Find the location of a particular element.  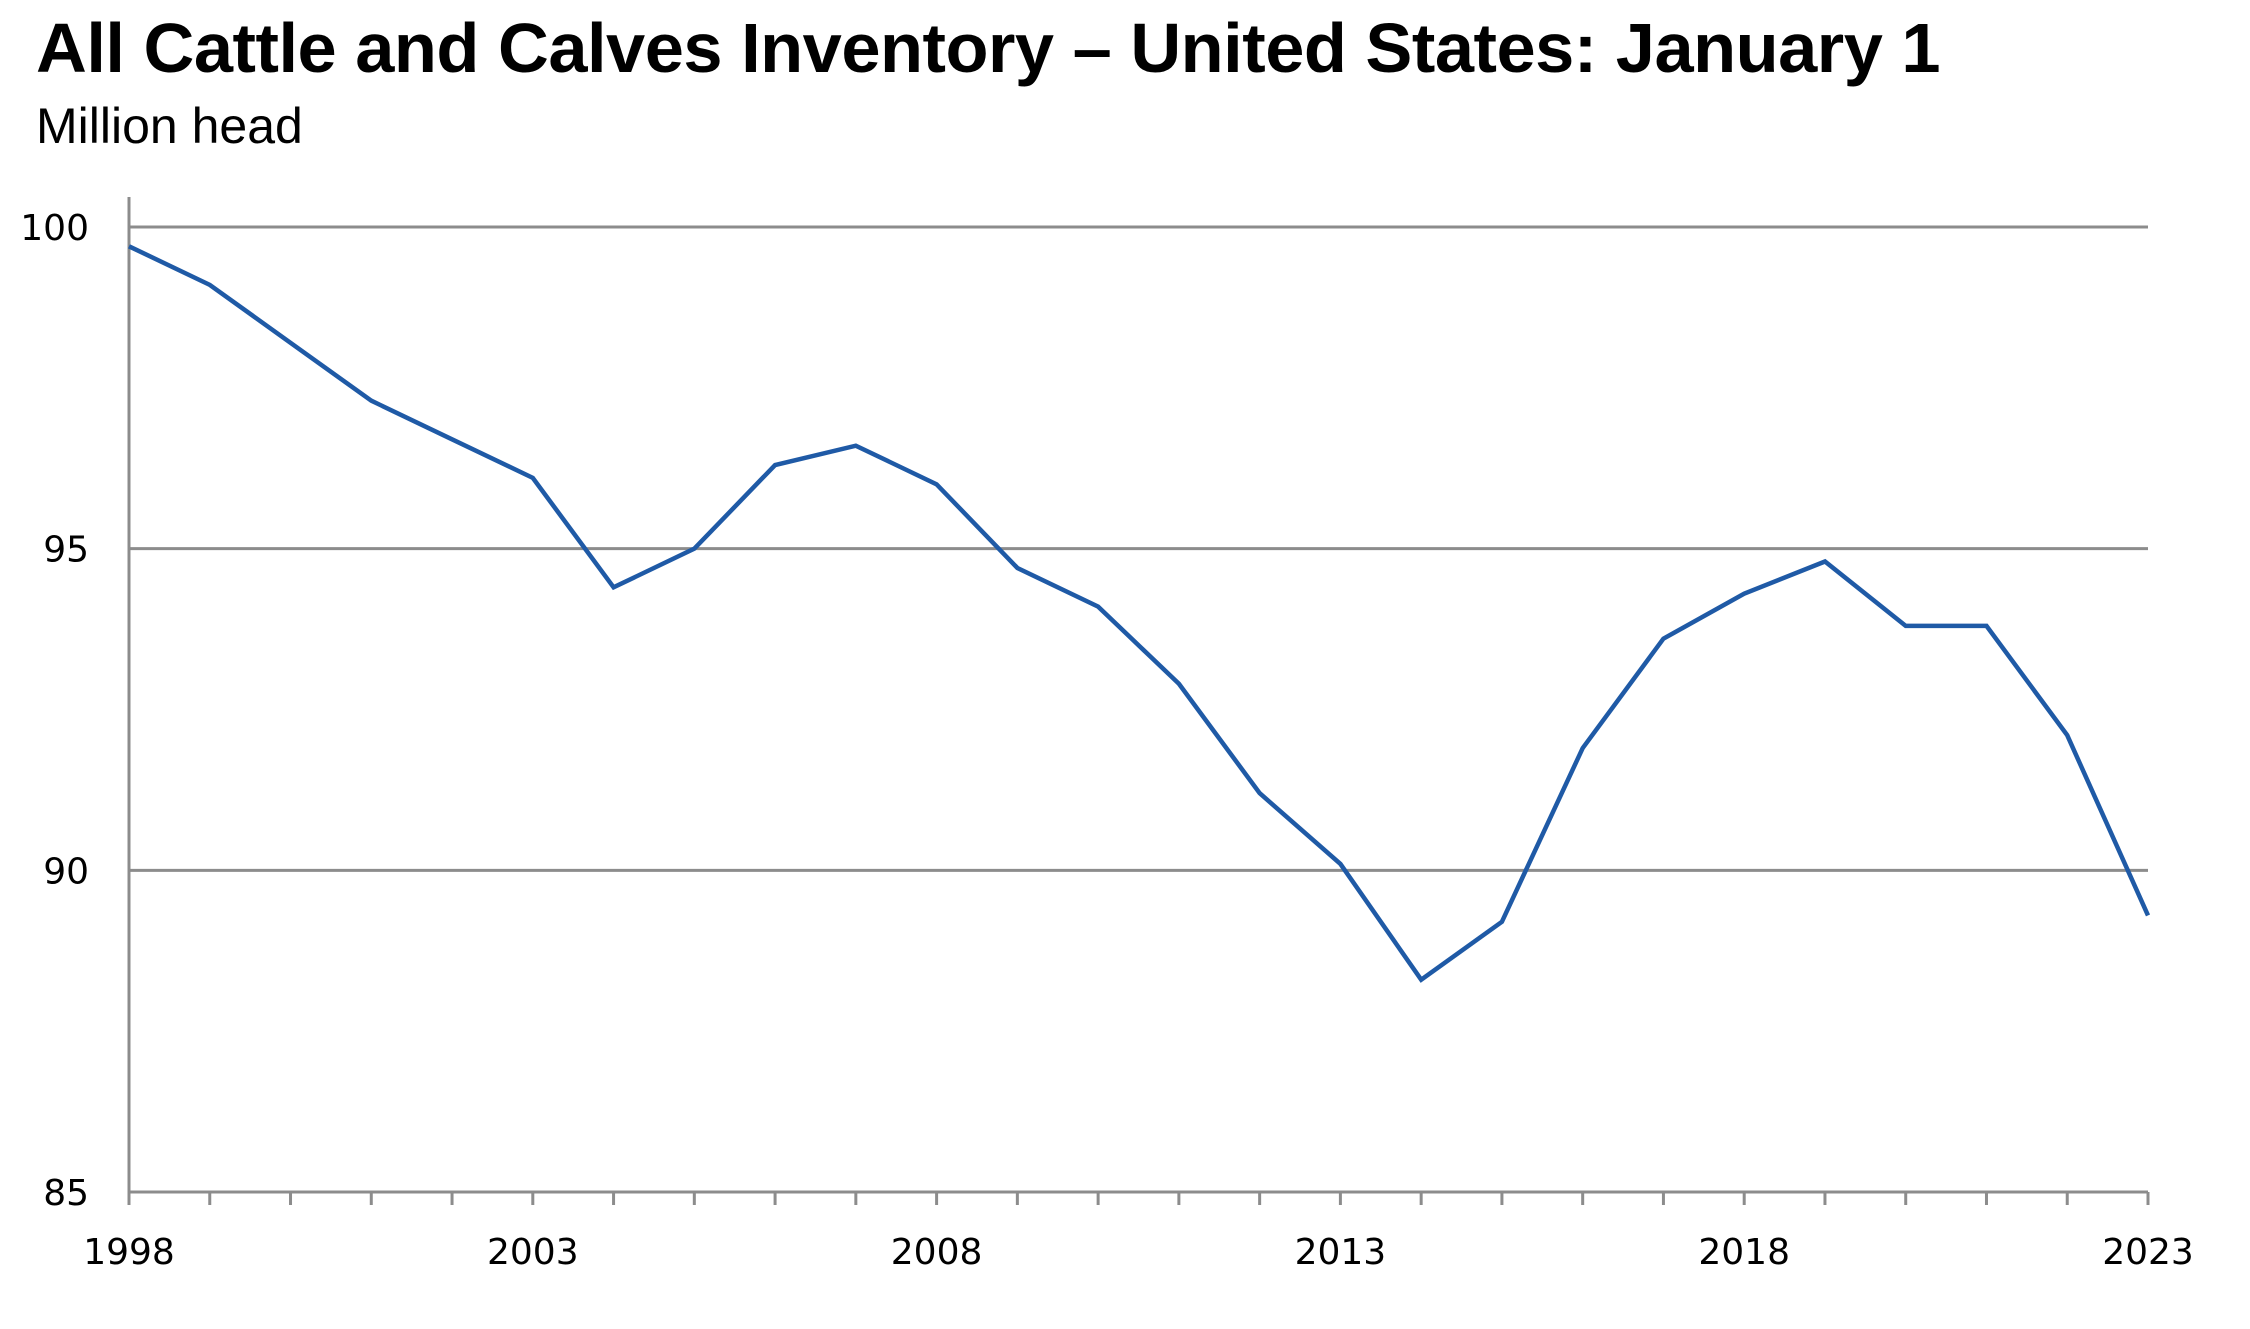

x-tick-label: 1998 is located at coordinates (129, 1252).